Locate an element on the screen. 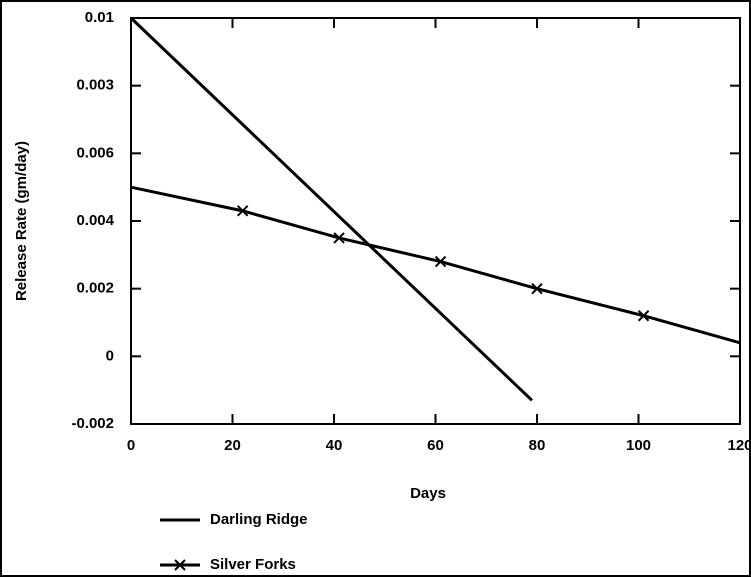 This screenshot has height=577, width=751. y-tick-label: 0.006 is located at coordinates (95, 152).